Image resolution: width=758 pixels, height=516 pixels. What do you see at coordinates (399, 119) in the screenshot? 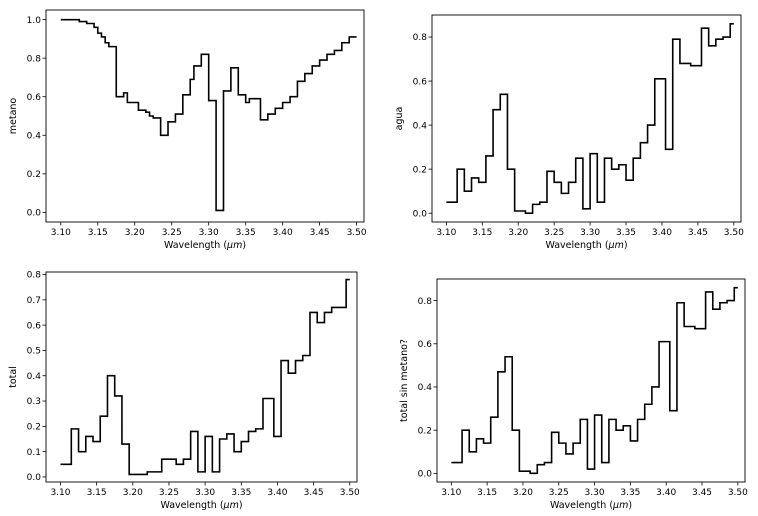
I see `y-axis-label: agua` at bounding box center [399, 119].